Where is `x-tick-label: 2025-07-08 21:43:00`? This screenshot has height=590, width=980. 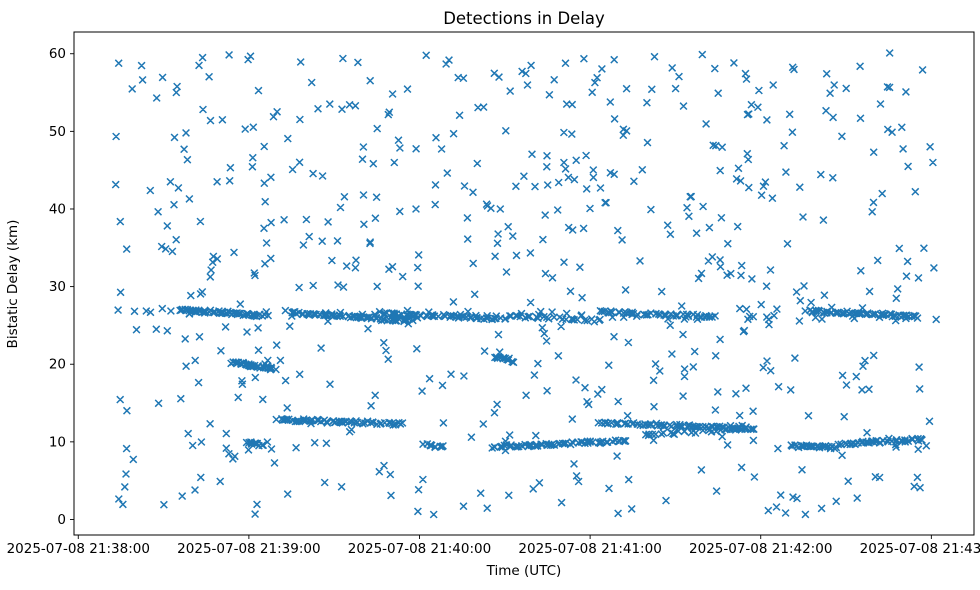
x-tick-label: 2025-07-08 21:43:00 is located at coordinates (920, 549).